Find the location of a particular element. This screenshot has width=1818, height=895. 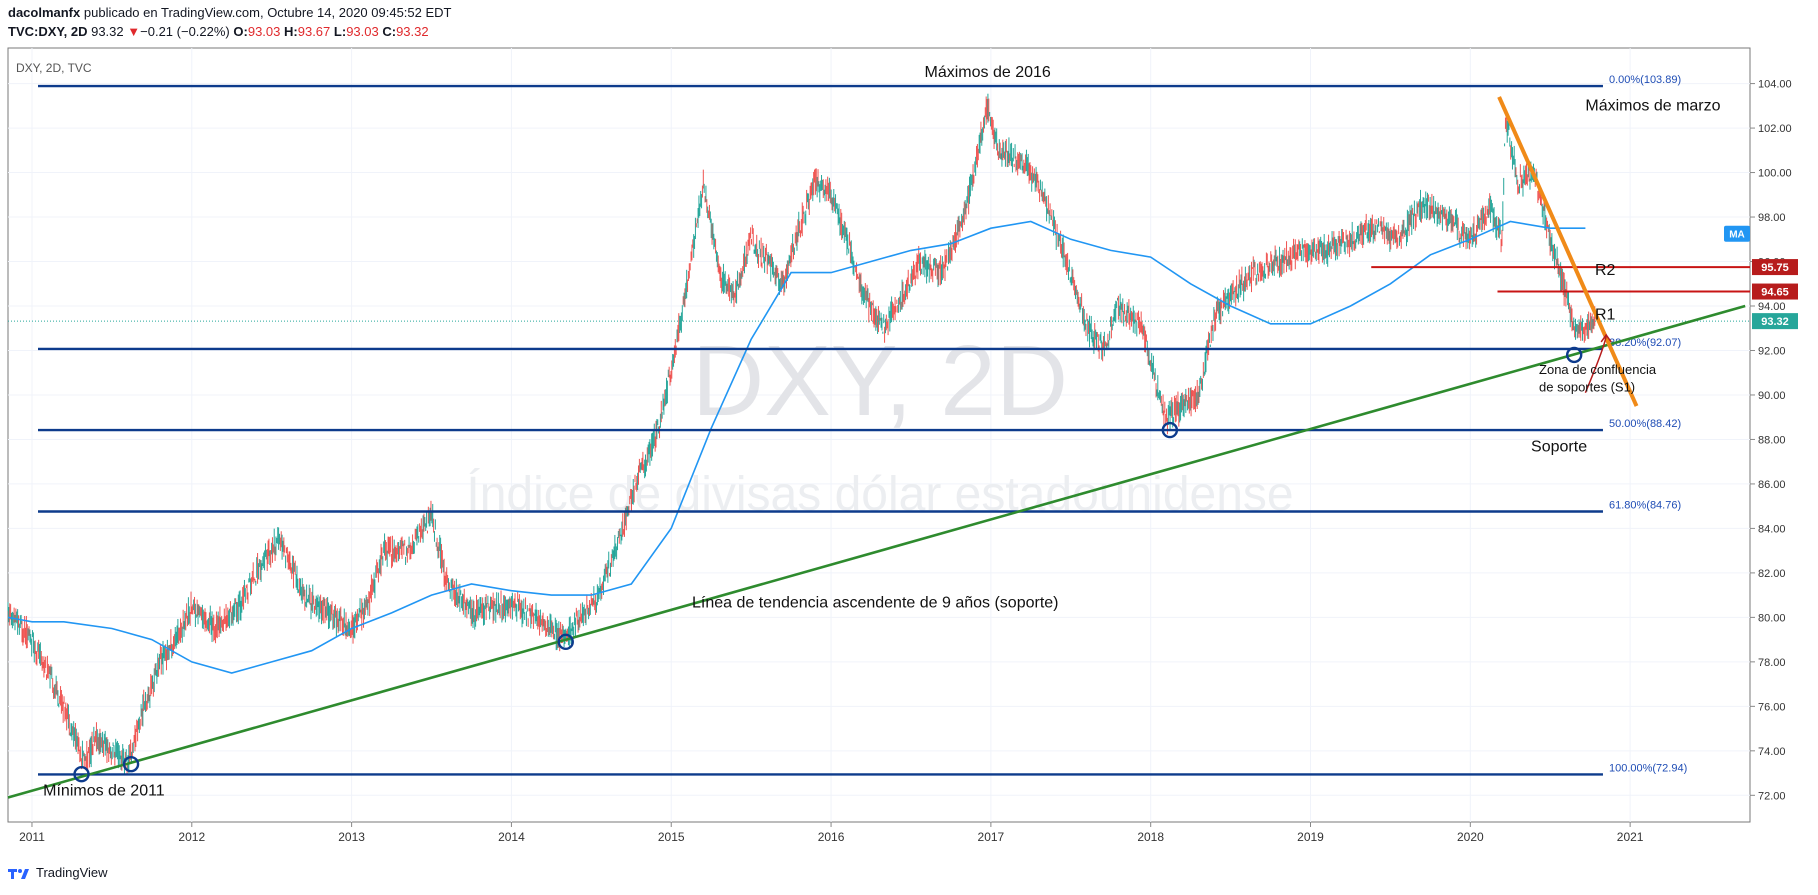

fib-label: 100.00%(72.94) is located at coordinates (1648, 768).